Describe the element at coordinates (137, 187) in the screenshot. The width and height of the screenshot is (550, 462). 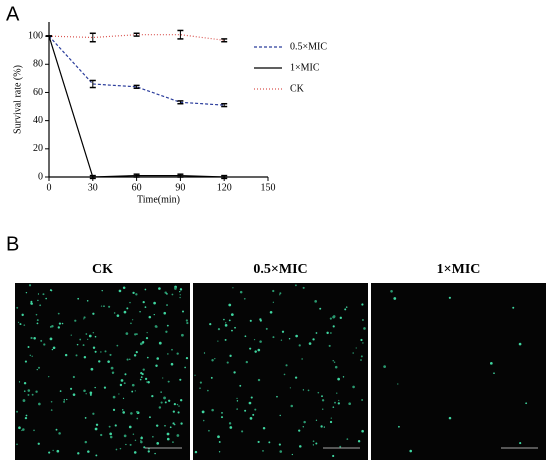
I see `x-tick-label: 60` at that location.